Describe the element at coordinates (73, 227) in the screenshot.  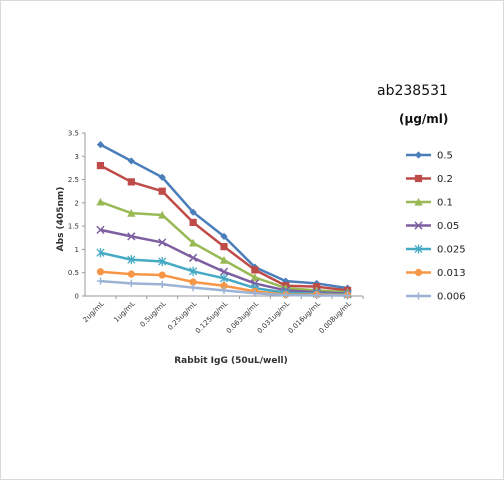
I see `y-tick-label: 1.5` at that location.